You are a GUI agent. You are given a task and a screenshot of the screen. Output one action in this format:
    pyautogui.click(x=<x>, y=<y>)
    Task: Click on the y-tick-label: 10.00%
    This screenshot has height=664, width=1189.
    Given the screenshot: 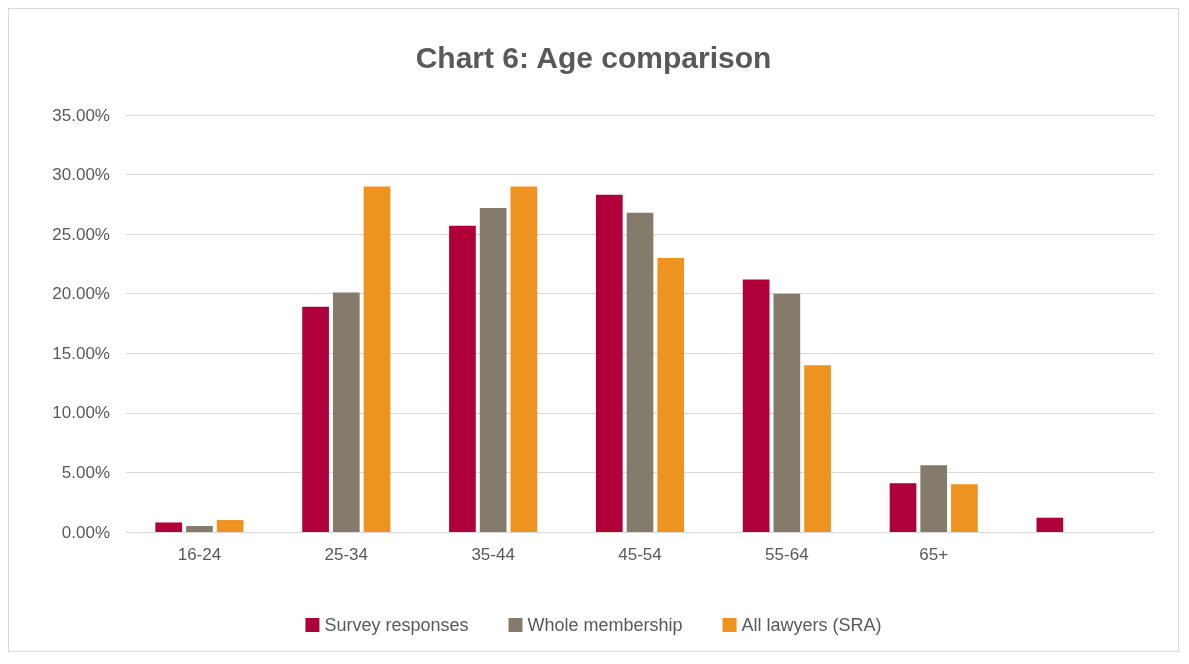 What is the action you would take?
    pyautogui.click(x=81, y=413)
    